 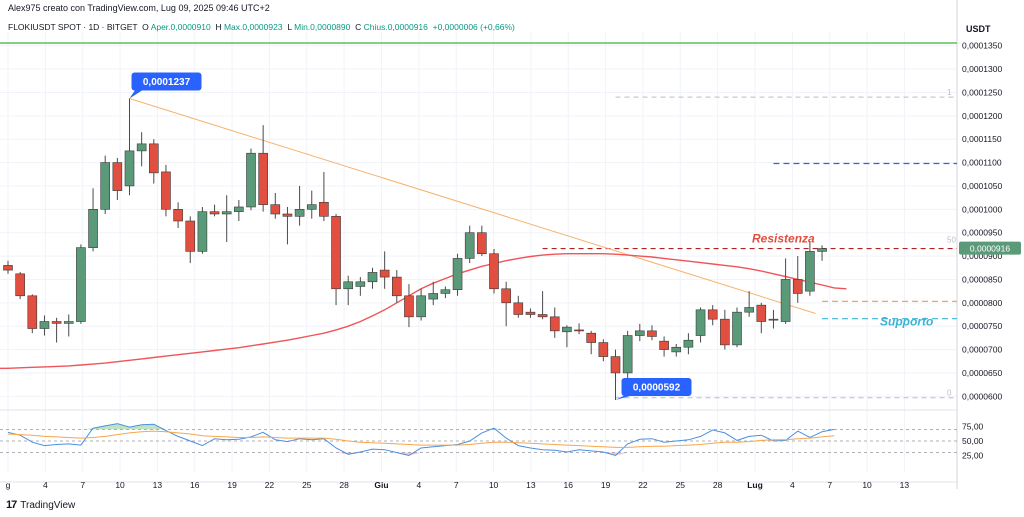 What do you see at coordinates (973, 441) in the screenshot?
I see `rsi-tick-label: 50,00` at bounding box center [973, 441].